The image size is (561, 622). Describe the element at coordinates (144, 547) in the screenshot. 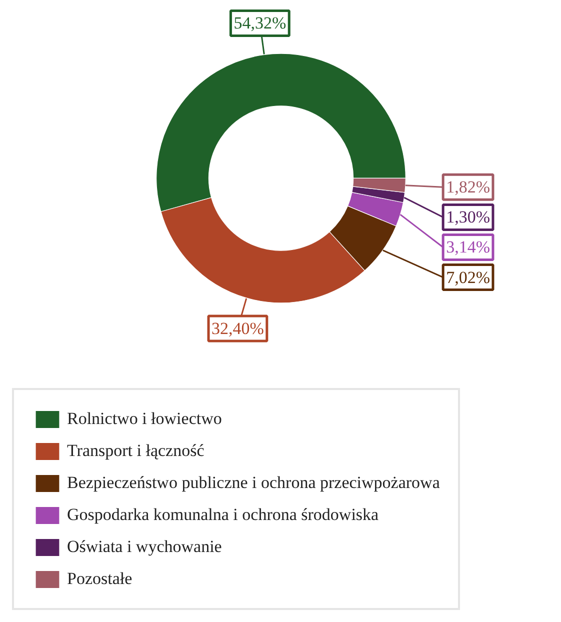

I see `legend-label: Oświata i wychowanie` at that location.